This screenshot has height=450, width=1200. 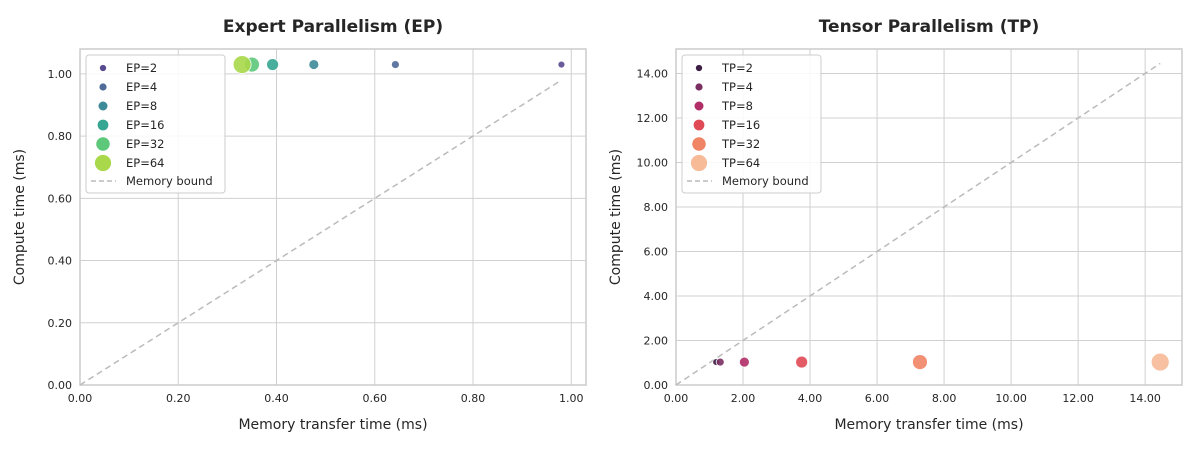 I want to click on legend-label: TP=16, so click(x=740, y=125).